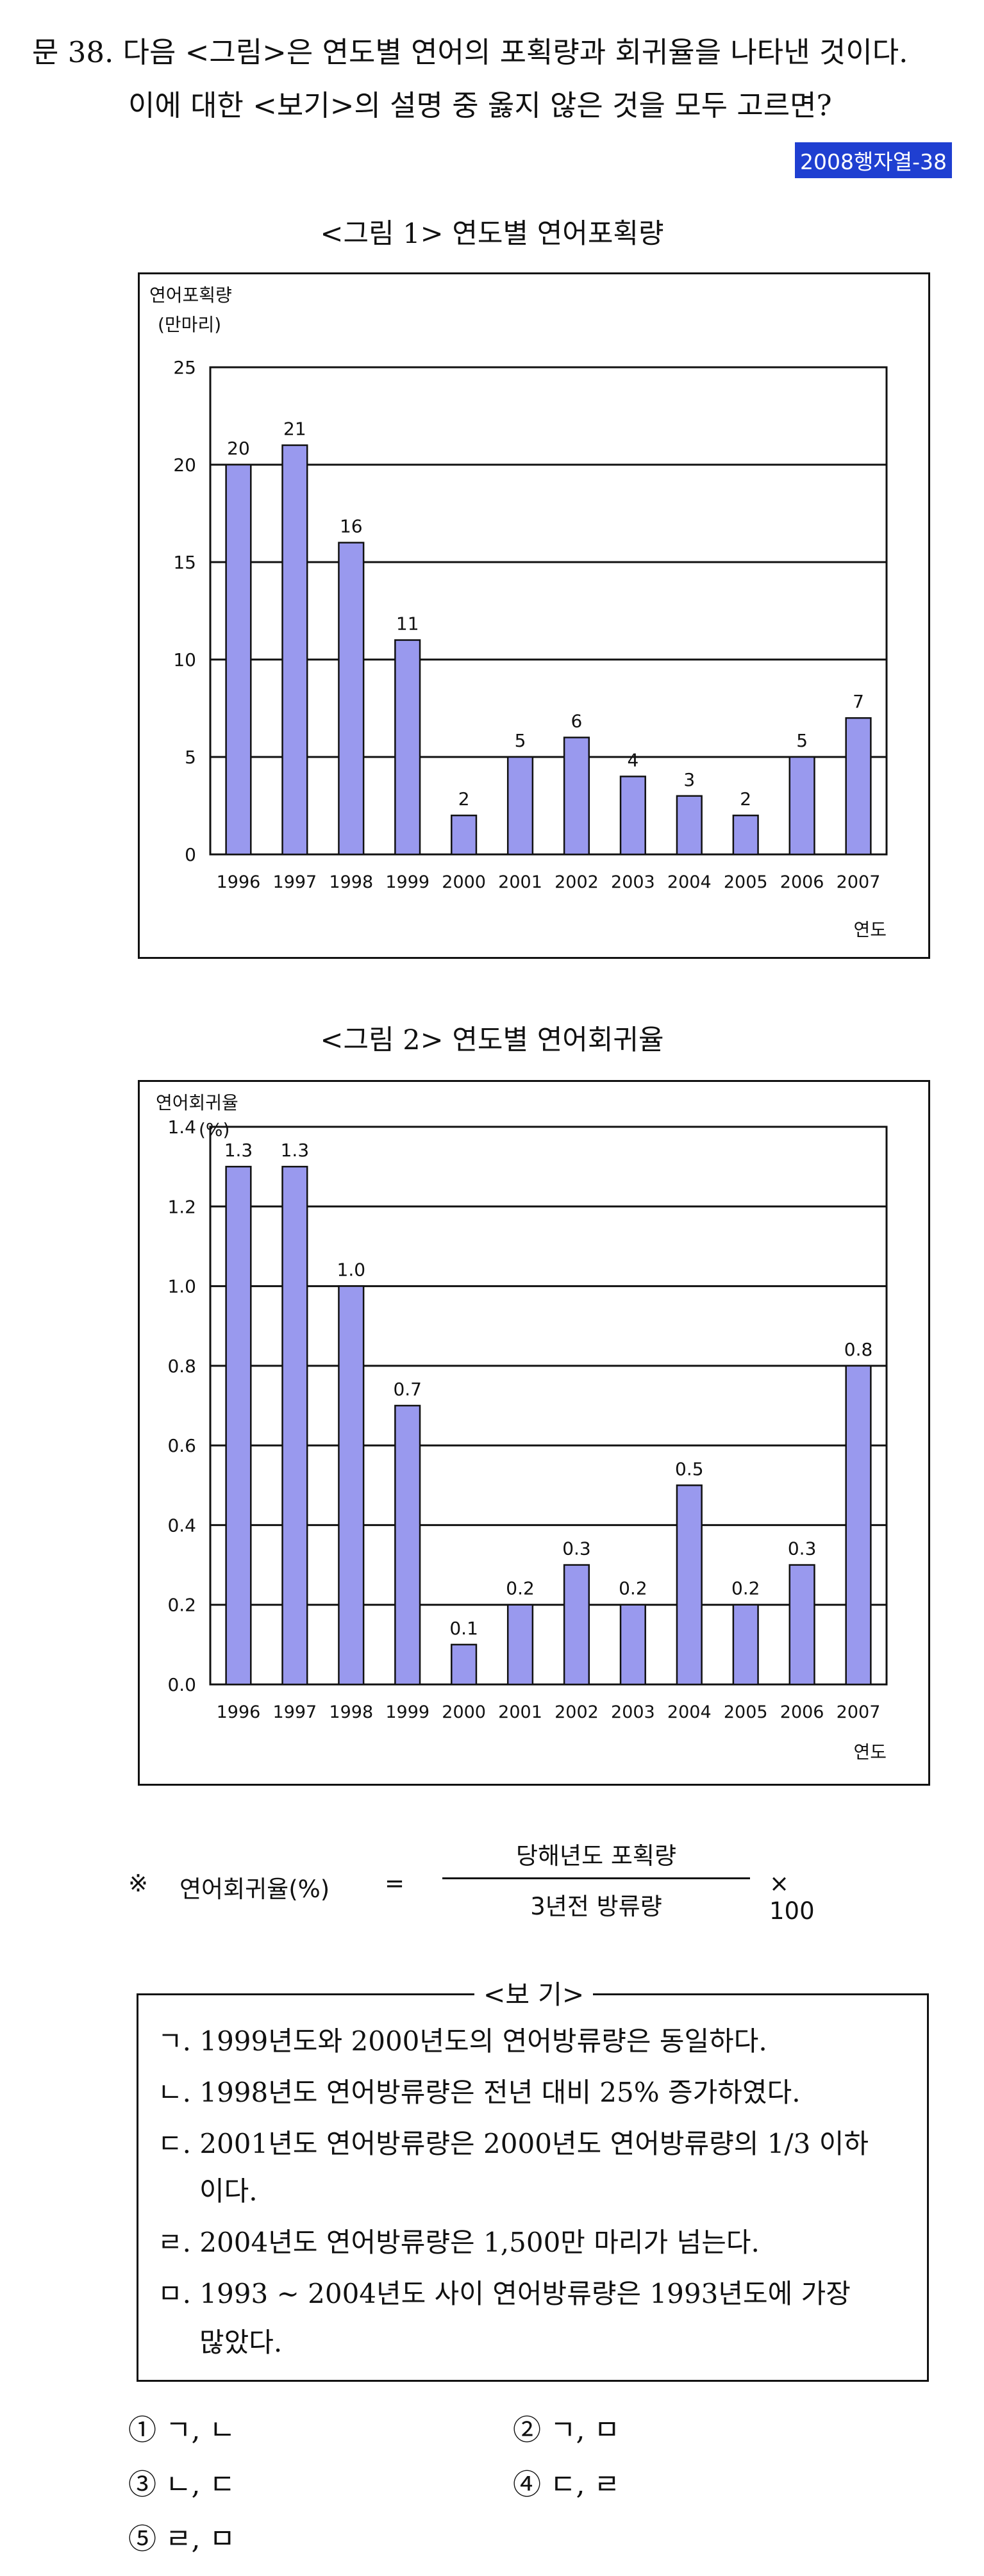 The image size is (984, 2576). I want to click on choice-3: ③ ㄴ, ㄷ, so click(181, 2484).